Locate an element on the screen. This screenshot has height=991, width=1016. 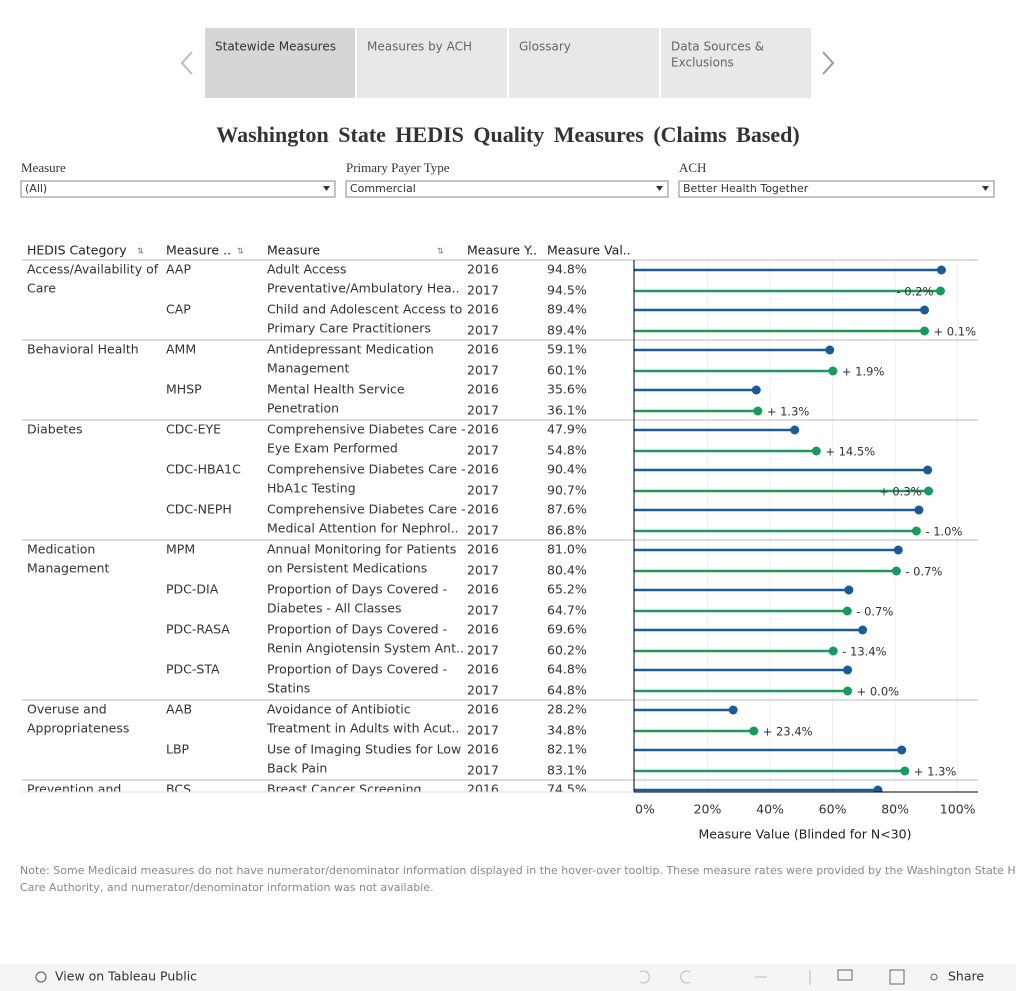
value-label: 64.8% is located at coordinates (567, 669).